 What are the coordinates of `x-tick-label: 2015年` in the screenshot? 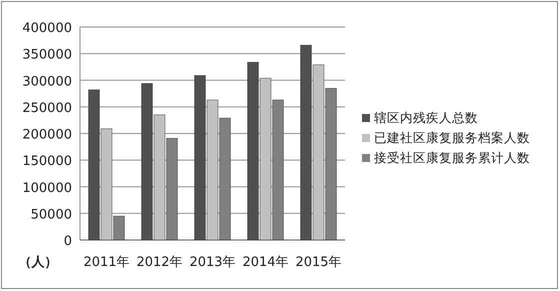 It's located at (318, 262).